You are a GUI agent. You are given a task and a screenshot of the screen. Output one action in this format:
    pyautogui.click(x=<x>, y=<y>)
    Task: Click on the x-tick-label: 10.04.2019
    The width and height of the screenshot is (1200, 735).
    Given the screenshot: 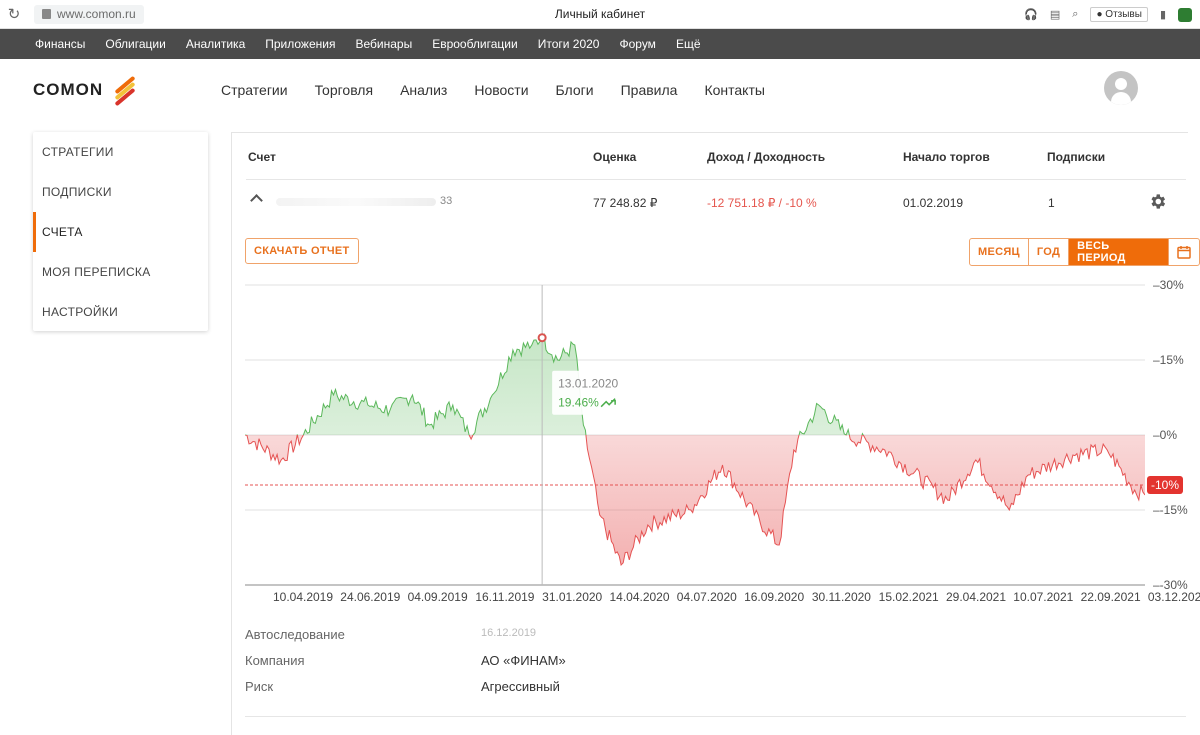 What is the action you would take?
    pyautogui.click(x=303, y=597)
    